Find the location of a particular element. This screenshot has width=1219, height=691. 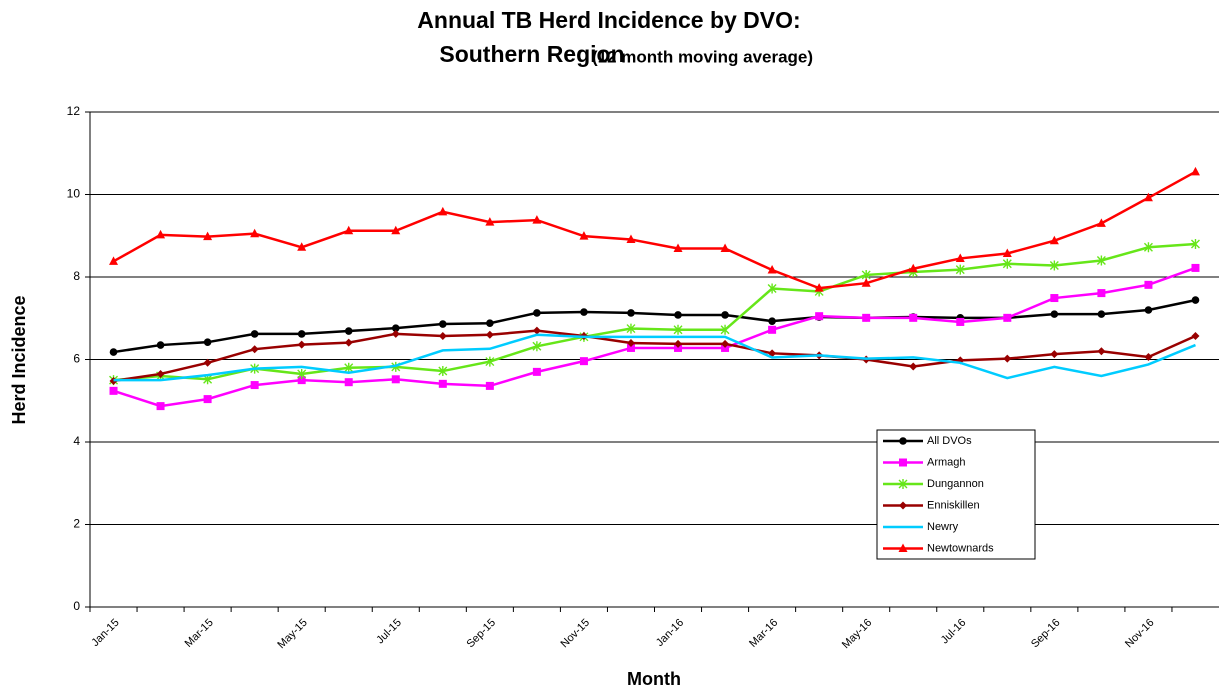

x-axis-label: Month is located at coordinates (654, 679).